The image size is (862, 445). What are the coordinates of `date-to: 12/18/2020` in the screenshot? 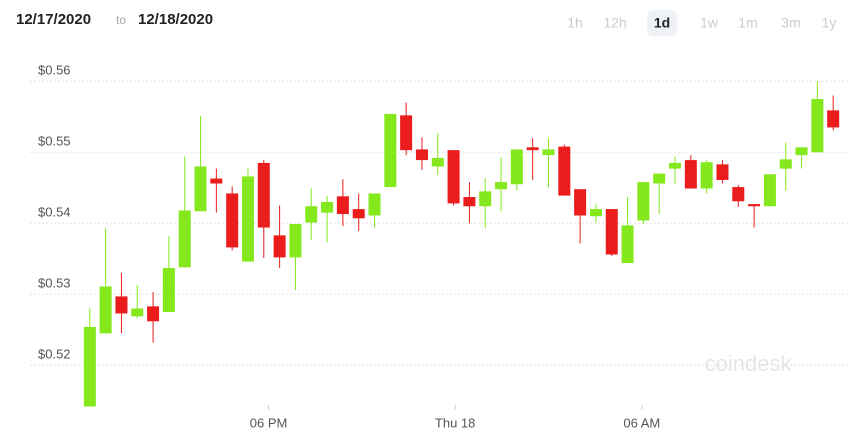 It's located at (175, 19).